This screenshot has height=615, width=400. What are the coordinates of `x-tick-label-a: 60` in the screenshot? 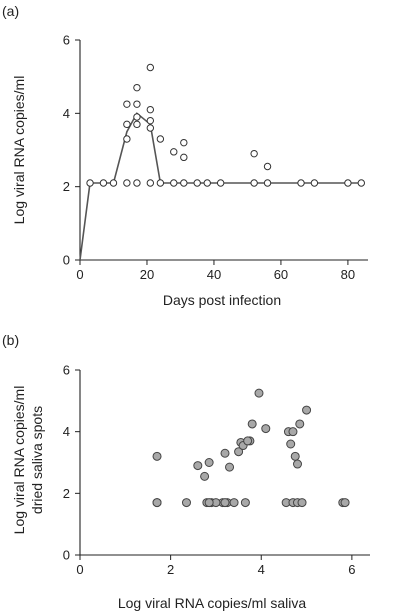 It's located at (281, 274).